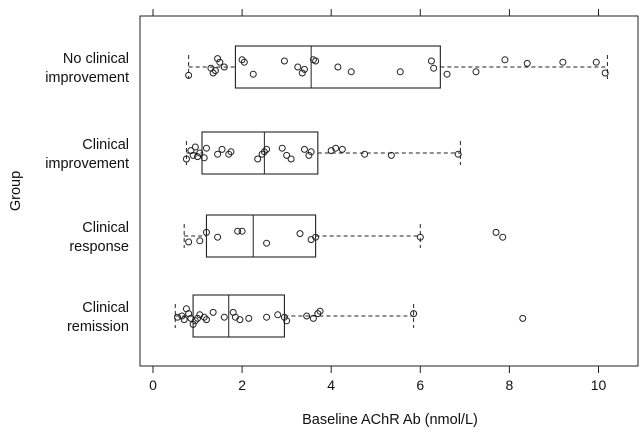 This screenshot has width=640, height=435. I want to click on x-tick-label: 6, so click(420, 385).